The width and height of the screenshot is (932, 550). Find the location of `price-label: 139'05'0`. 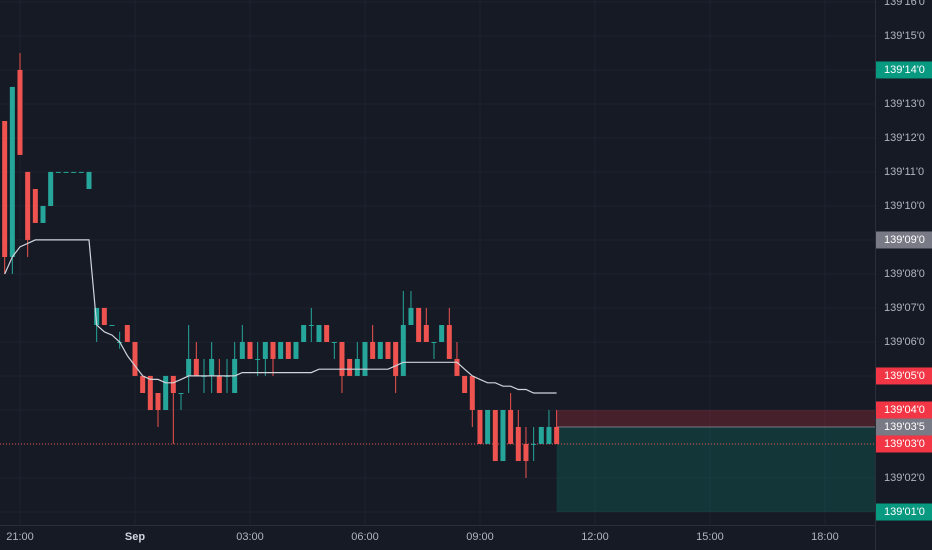

price-label: 139'05'0 is located at coordinates (904, 376).